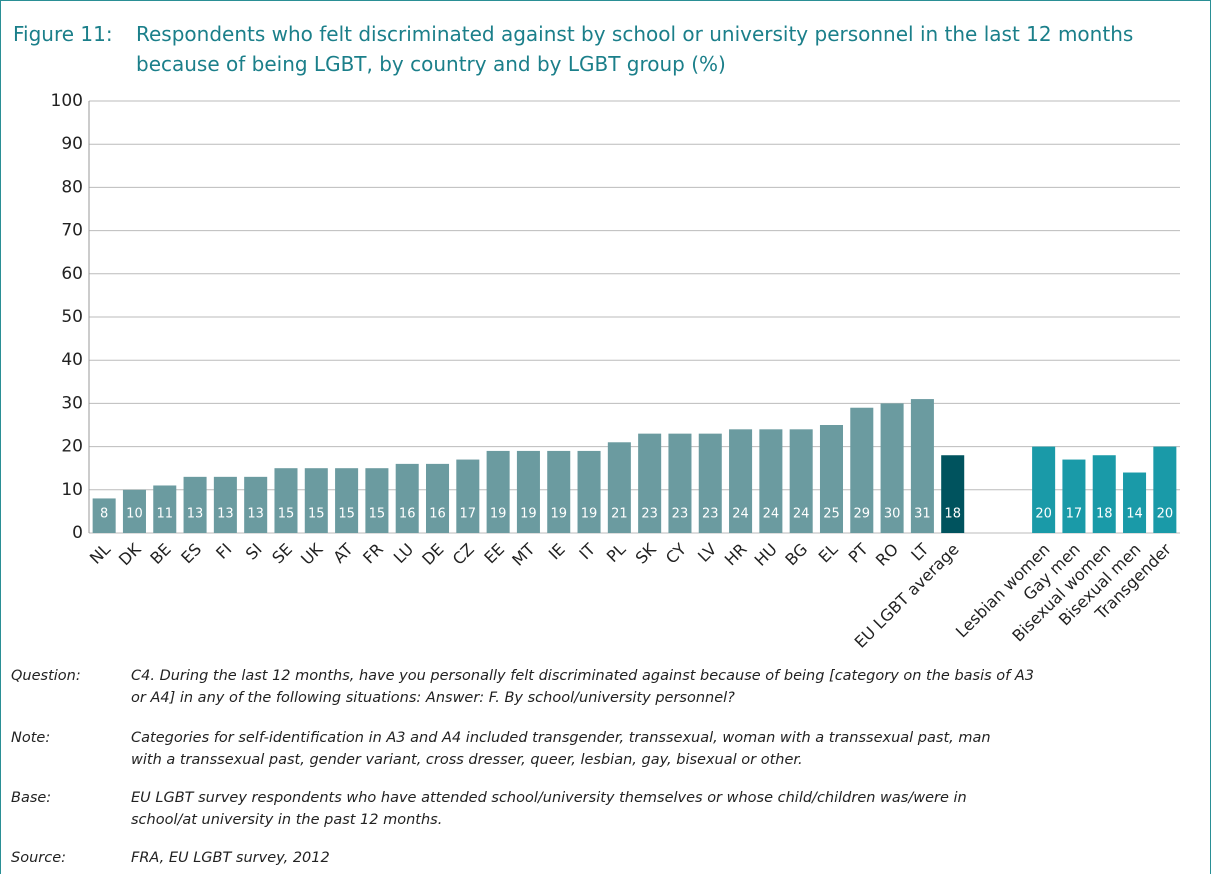 This screenshot has width=1211, height=875. I want to click on y-tick-label: 0, so click(77, 533).